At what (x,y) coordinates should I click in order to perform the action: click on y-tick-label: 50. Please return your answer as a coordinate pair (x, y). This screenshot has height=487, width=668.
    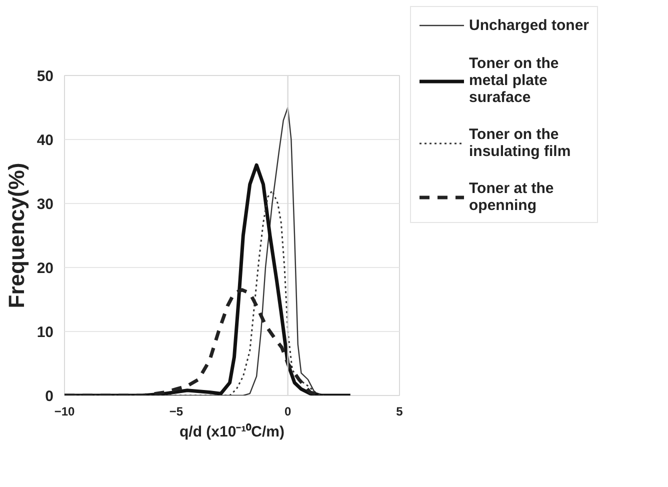
    Looking at the image, I should click on (45, 76).